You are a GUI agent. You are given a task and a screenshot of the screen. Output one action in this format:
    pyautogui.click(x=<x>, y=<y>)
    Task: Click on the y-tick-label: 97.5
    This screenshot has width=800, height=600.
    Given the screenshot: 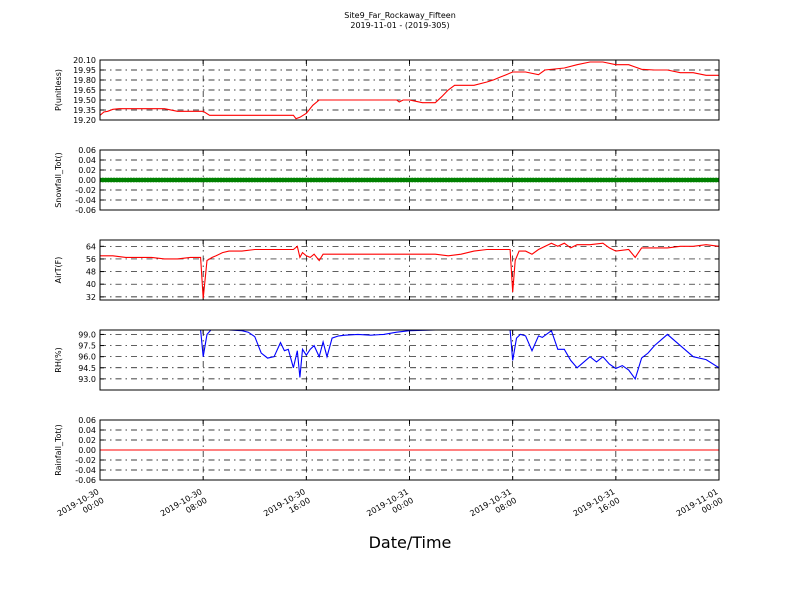 What is the action you would take?
    pyautogui.click(x=87, y=346)
    